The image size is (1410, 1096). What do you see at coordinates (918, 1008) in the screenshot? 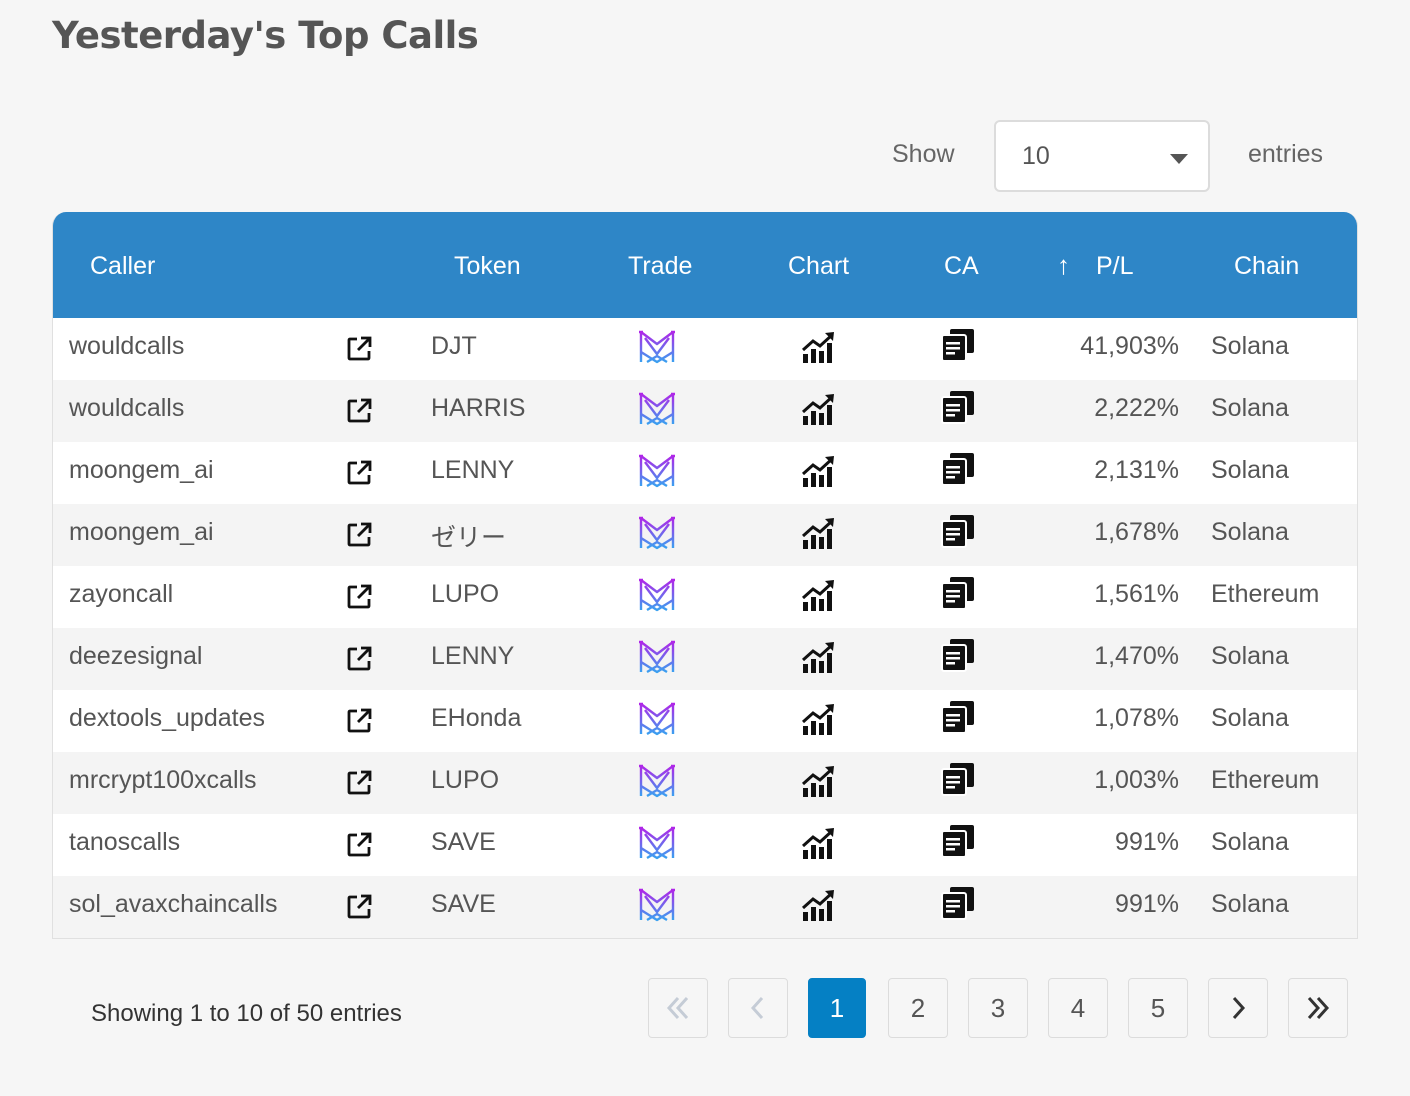
I see `page-button-2: 2` at bounding box center [918, 1008].